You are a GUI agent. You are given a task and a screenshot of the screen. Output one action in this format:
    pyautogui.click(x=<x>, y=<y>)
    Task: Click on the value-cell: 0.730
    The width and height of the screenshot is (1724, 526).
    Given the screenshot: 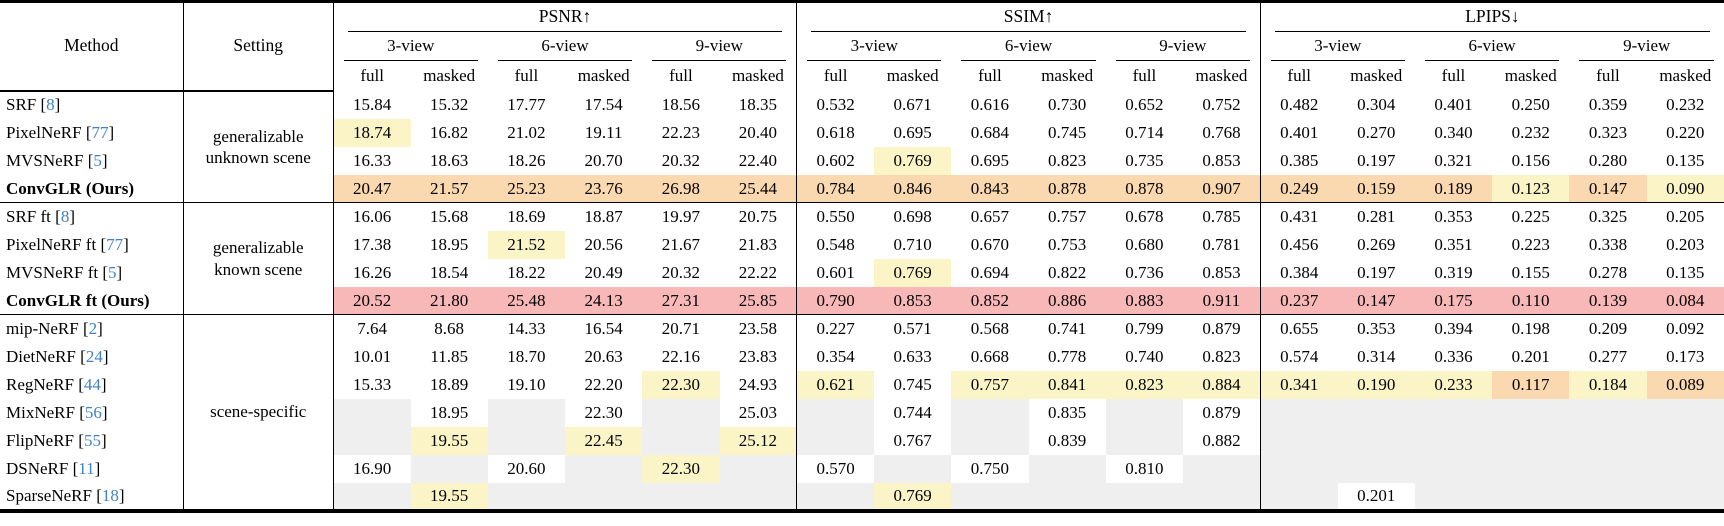 What is the action you would take?
    pyautogui.click(x=1067, y=104)
    